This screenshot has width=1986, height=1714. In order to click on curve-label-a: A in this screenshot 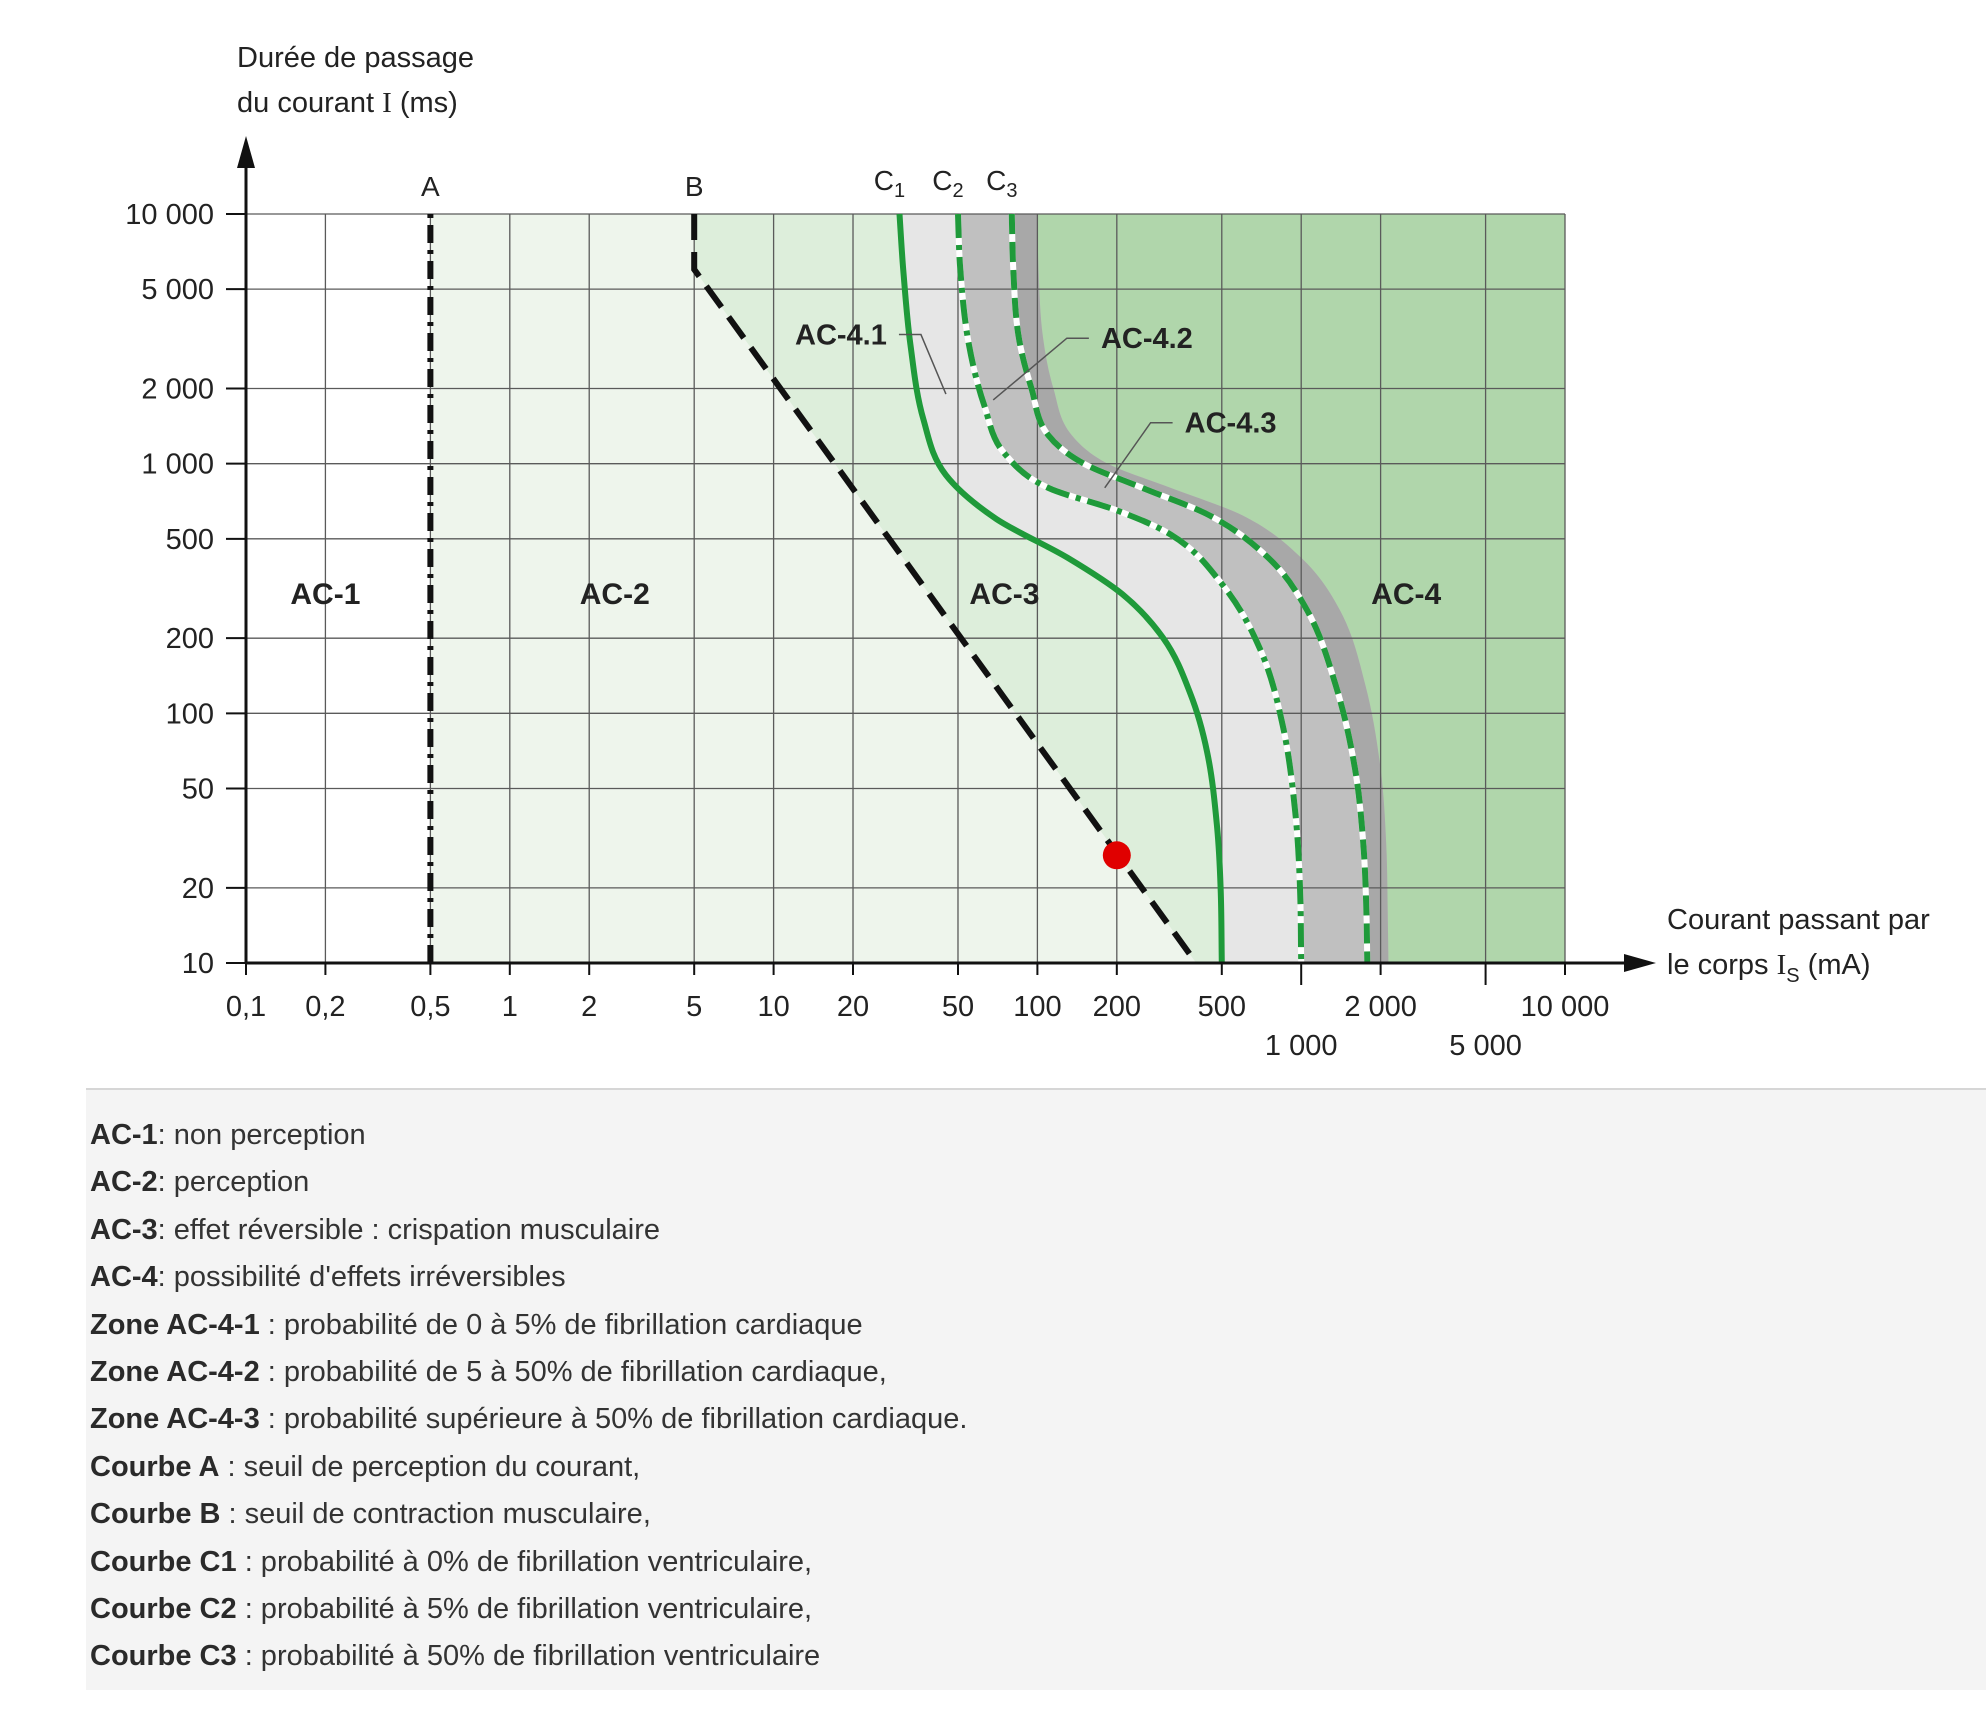, I will do `click(430, 186)`.